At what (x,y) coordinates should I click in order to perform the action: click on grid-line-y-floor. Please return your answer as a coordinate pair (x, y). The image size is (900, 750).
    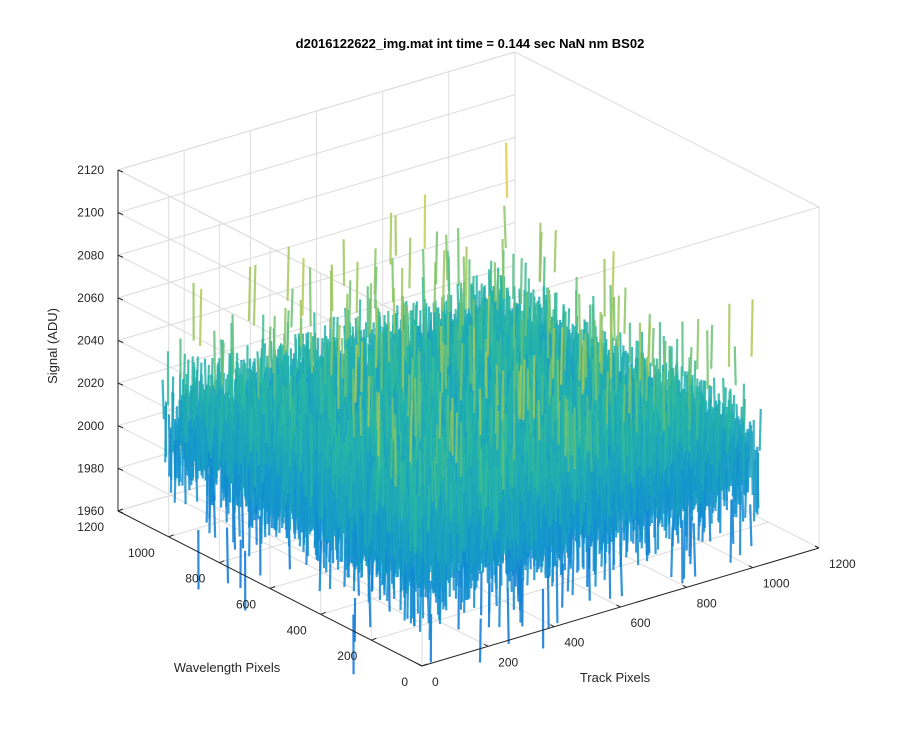
    Looking at the image, I should click on (570, 581).